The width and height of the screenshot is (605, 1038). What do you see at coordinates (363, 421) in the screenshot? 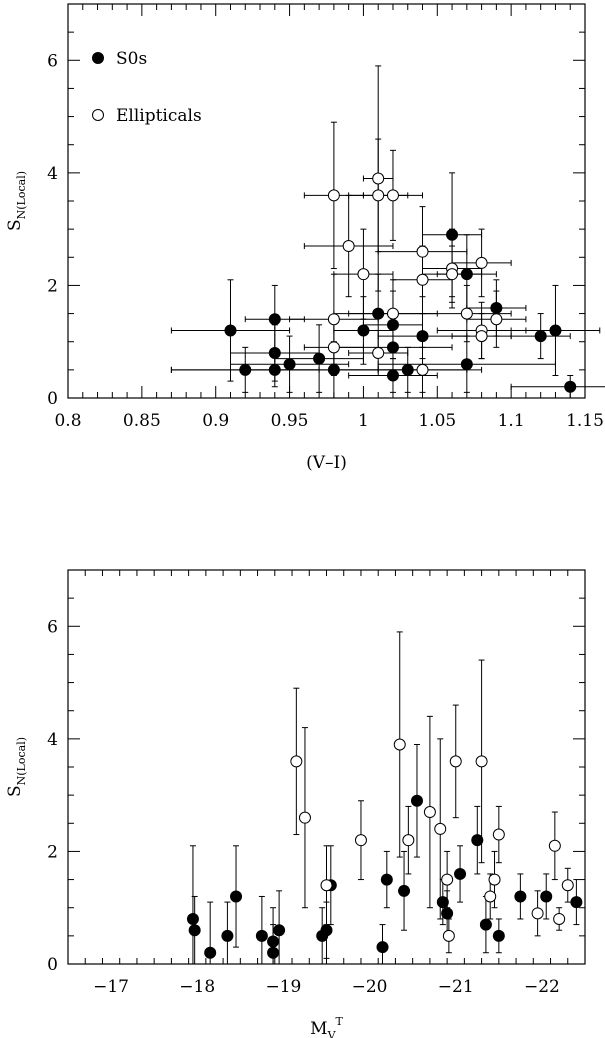
I see `x-tick-label: 1` at bounding box center [363, 421].